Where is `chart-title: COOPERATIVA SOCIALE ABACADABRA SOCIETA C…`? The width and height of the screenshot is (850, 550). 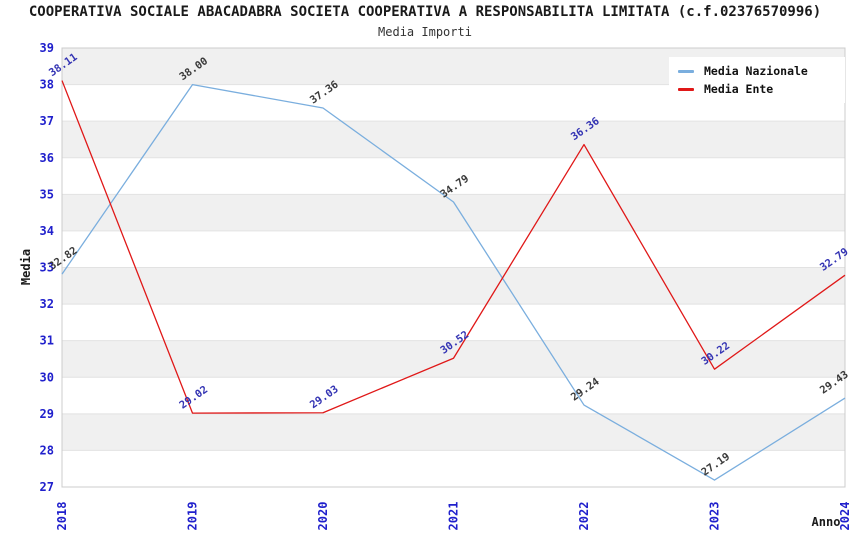 chart-title: COOPERATIVA SOCIALE ABACADABRA SOCIETA C… is located at coordinates (425, 12).